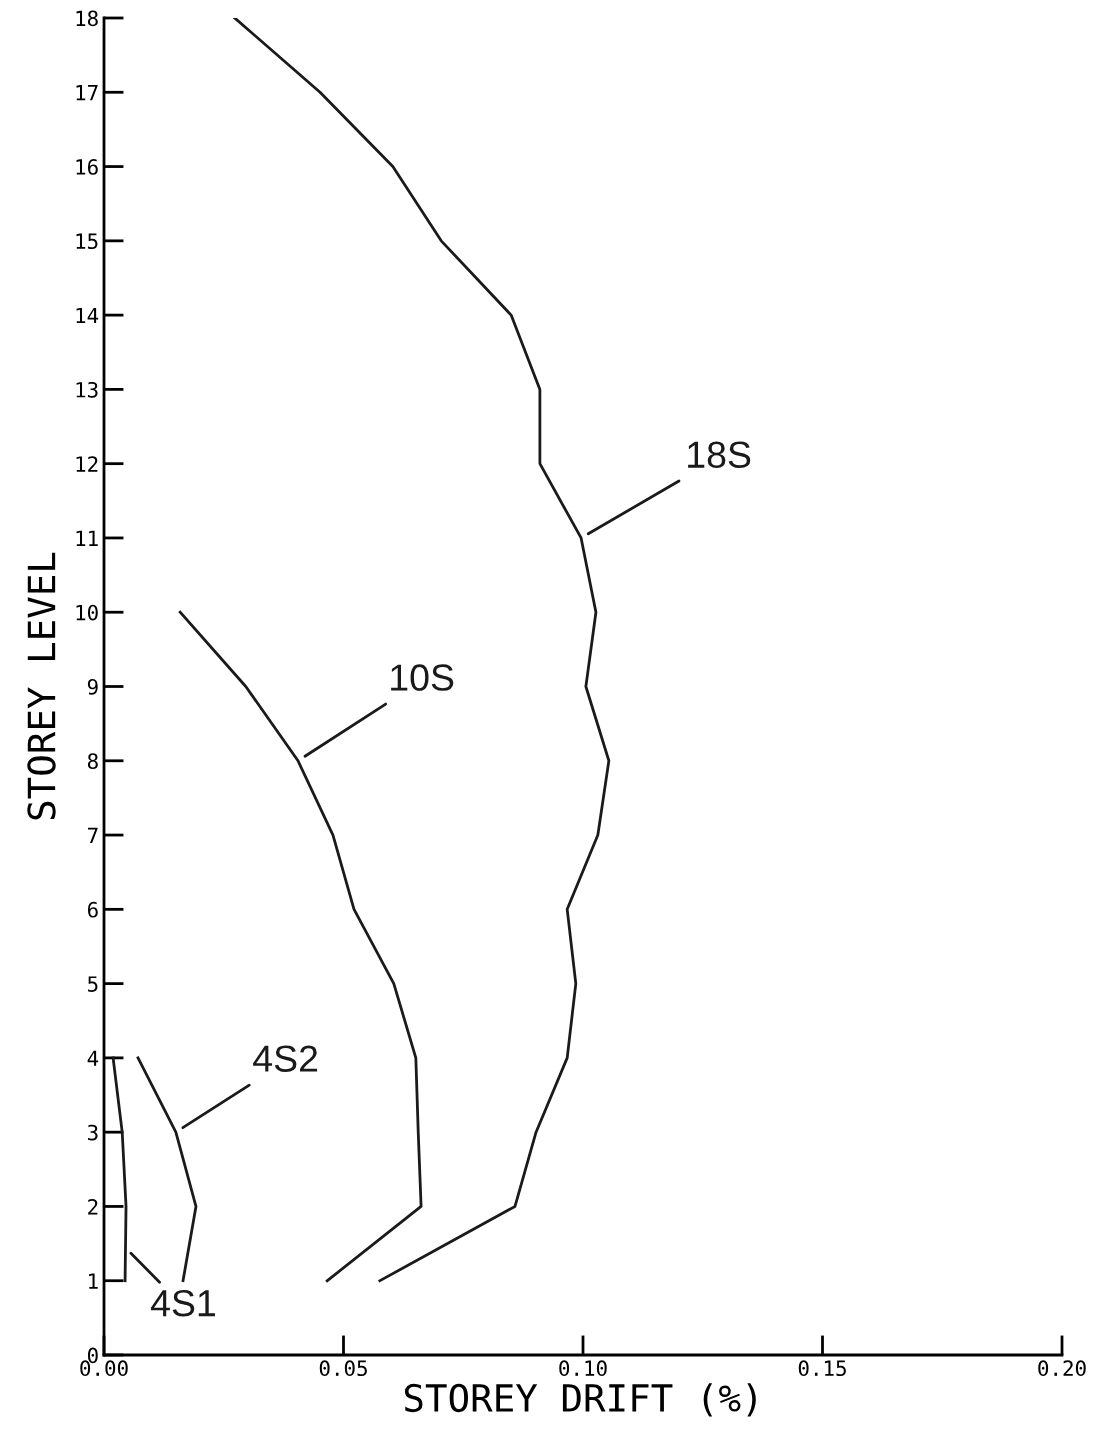 Image resolution: width=1104 pixels, height=1446 pixels. I want to click on x-tick-label: 0.20, so click(1062, 1368).